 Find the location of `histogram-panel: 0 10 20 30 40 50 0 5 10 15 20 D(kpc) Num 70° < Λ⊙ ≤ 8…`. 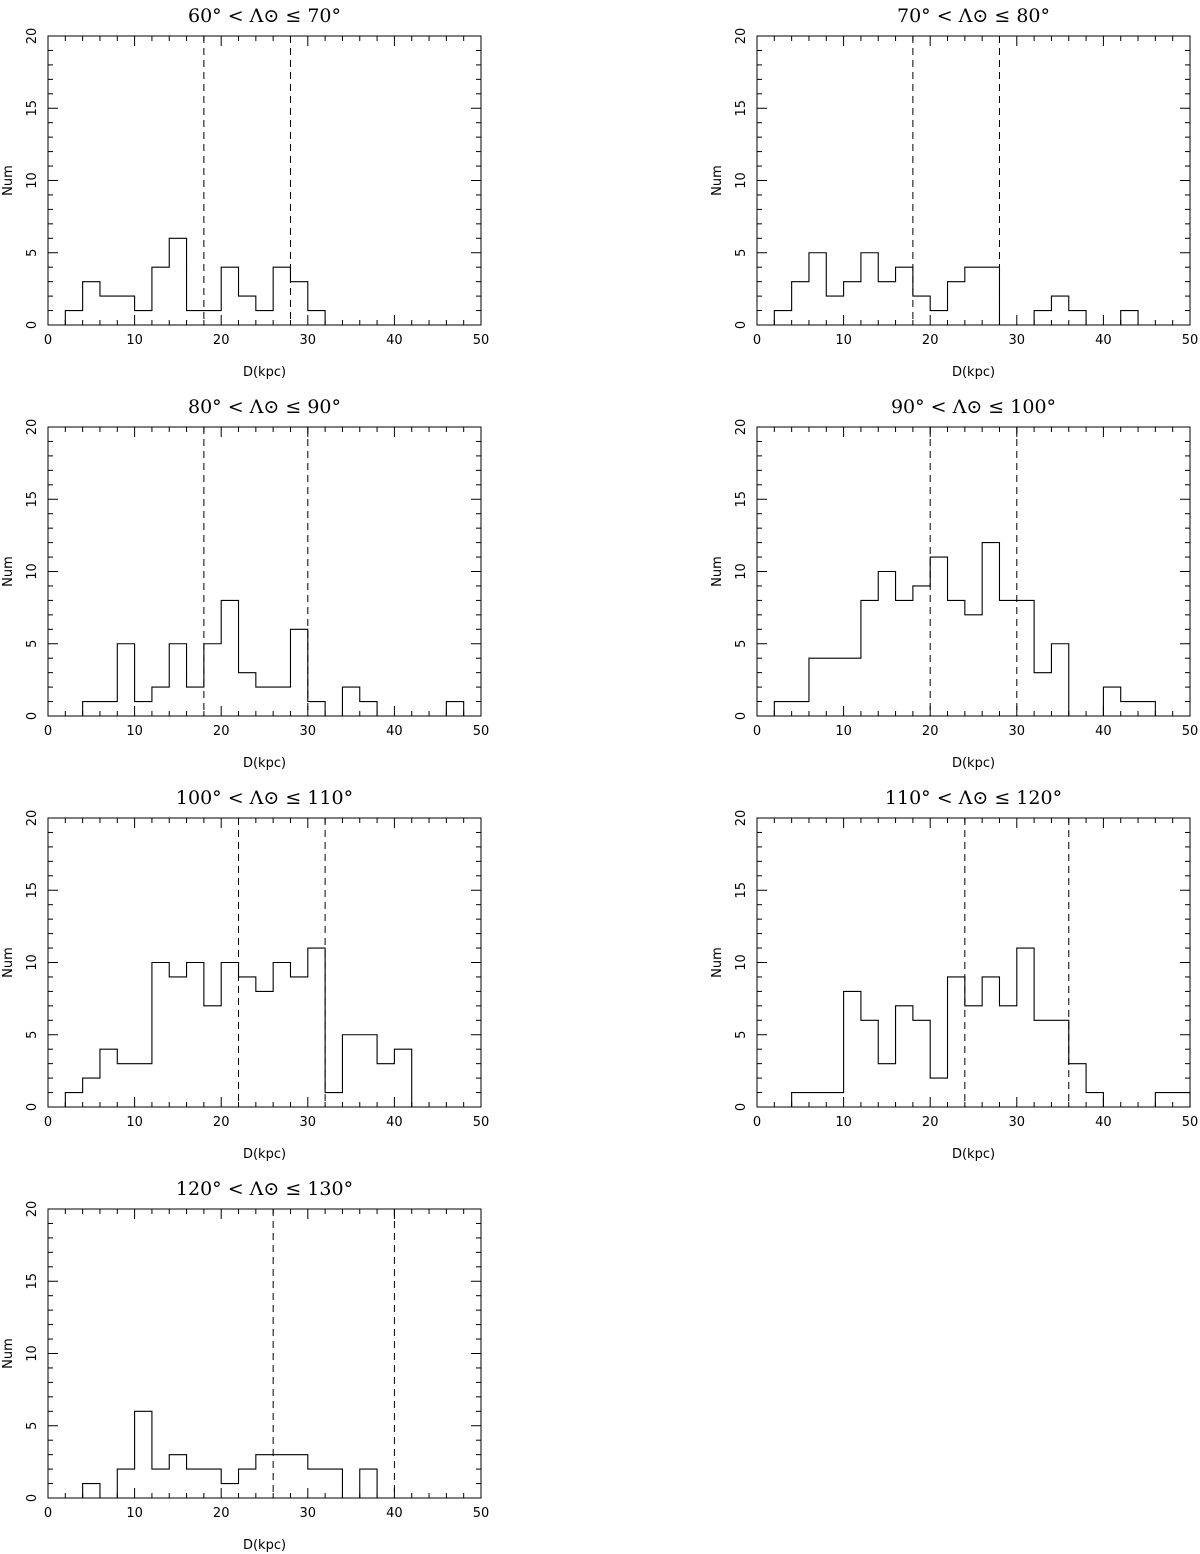

histogram-panel: 0 10 20 30 40 50 0 5 10 15 20 D(kpc) Num 70° < Λ⊙ ≤ 8… is located at coordinates (954, 192).